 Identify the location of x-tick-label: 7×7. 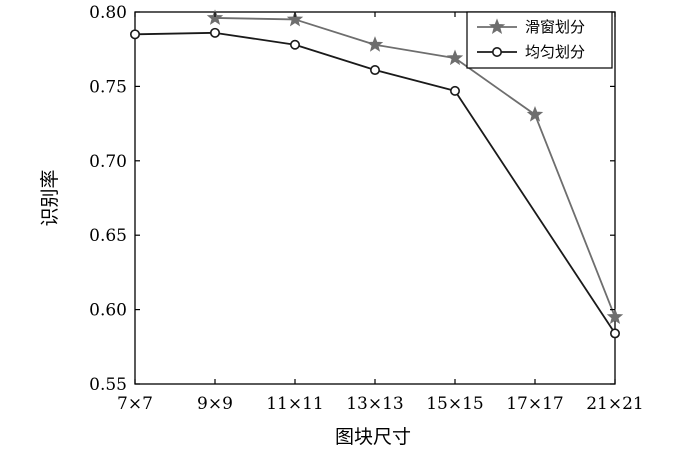
(135, 404).